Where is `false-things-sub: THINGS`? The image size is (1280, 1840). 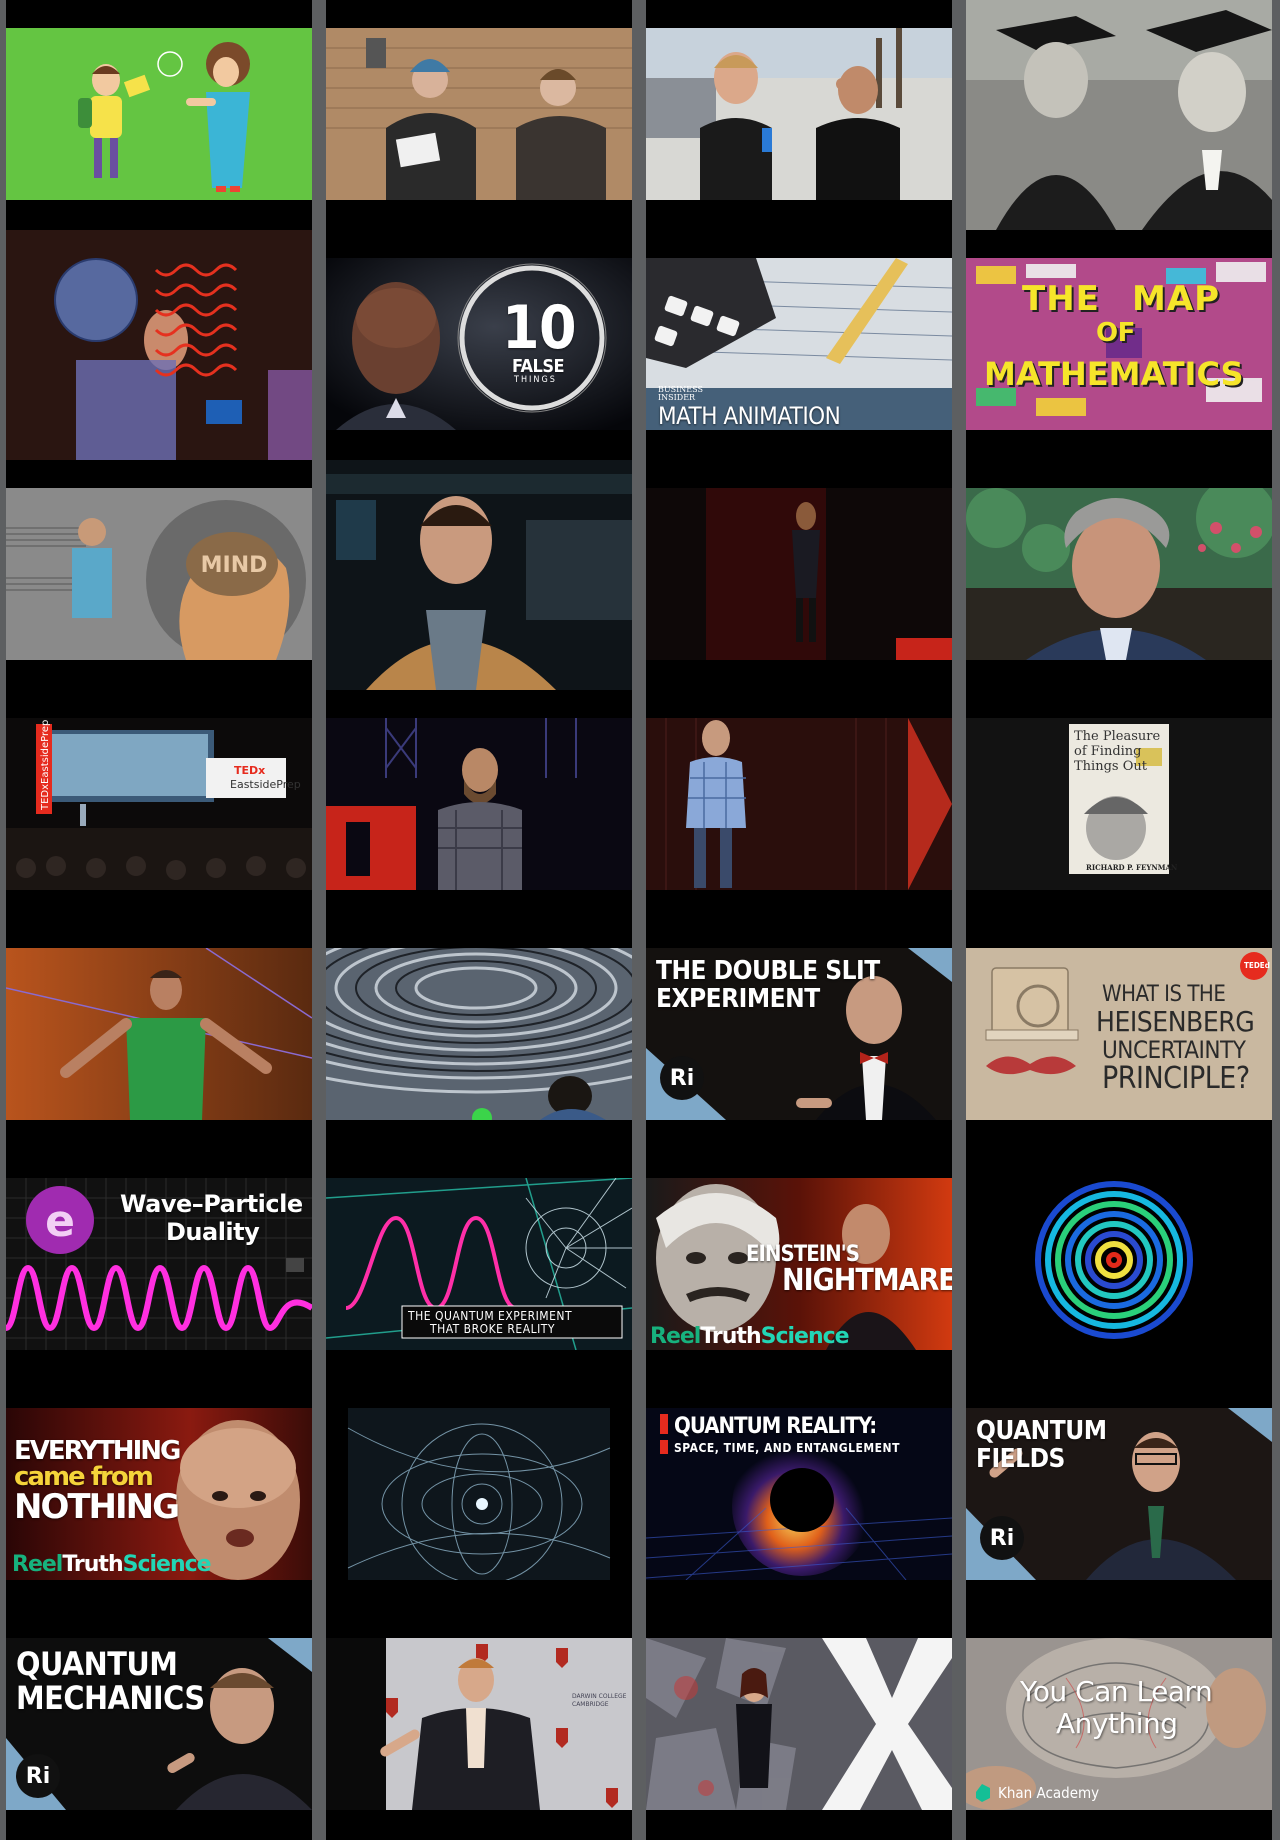
false-things-sub: THINGS is located at coordinates (535, 380).